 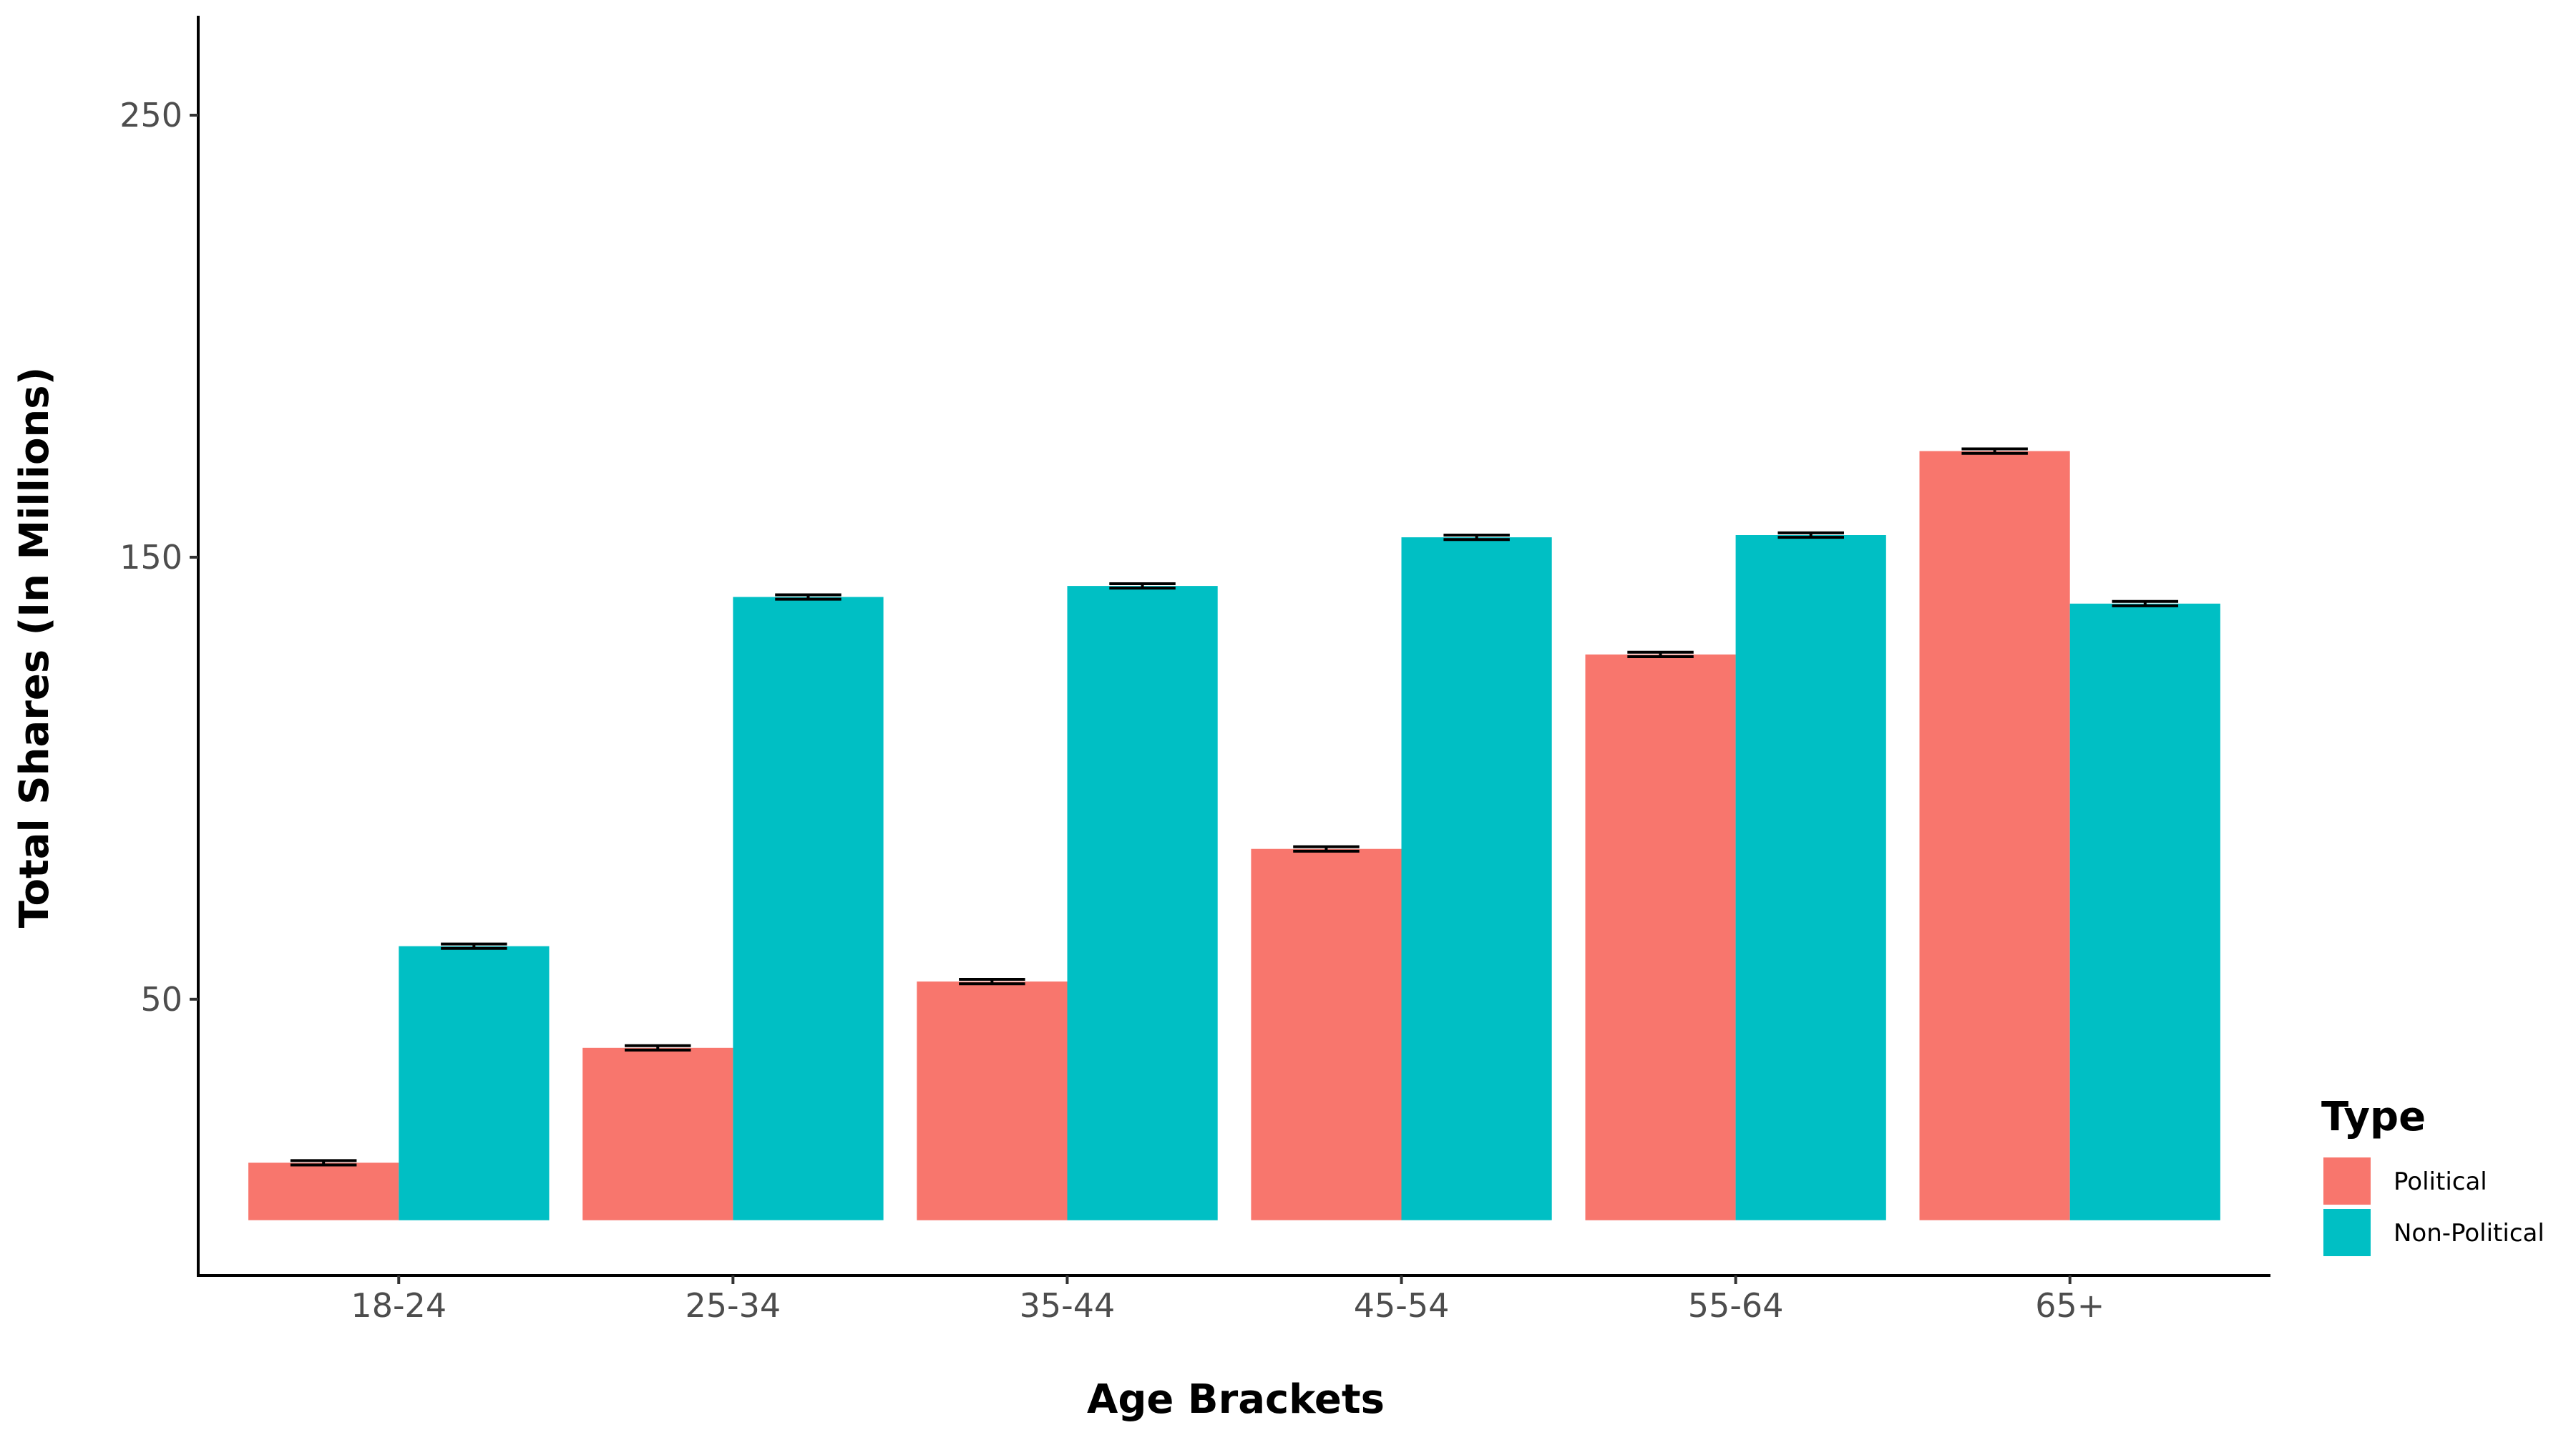 I want to click on legend-title: Type, so click(x=2373, y=1117).